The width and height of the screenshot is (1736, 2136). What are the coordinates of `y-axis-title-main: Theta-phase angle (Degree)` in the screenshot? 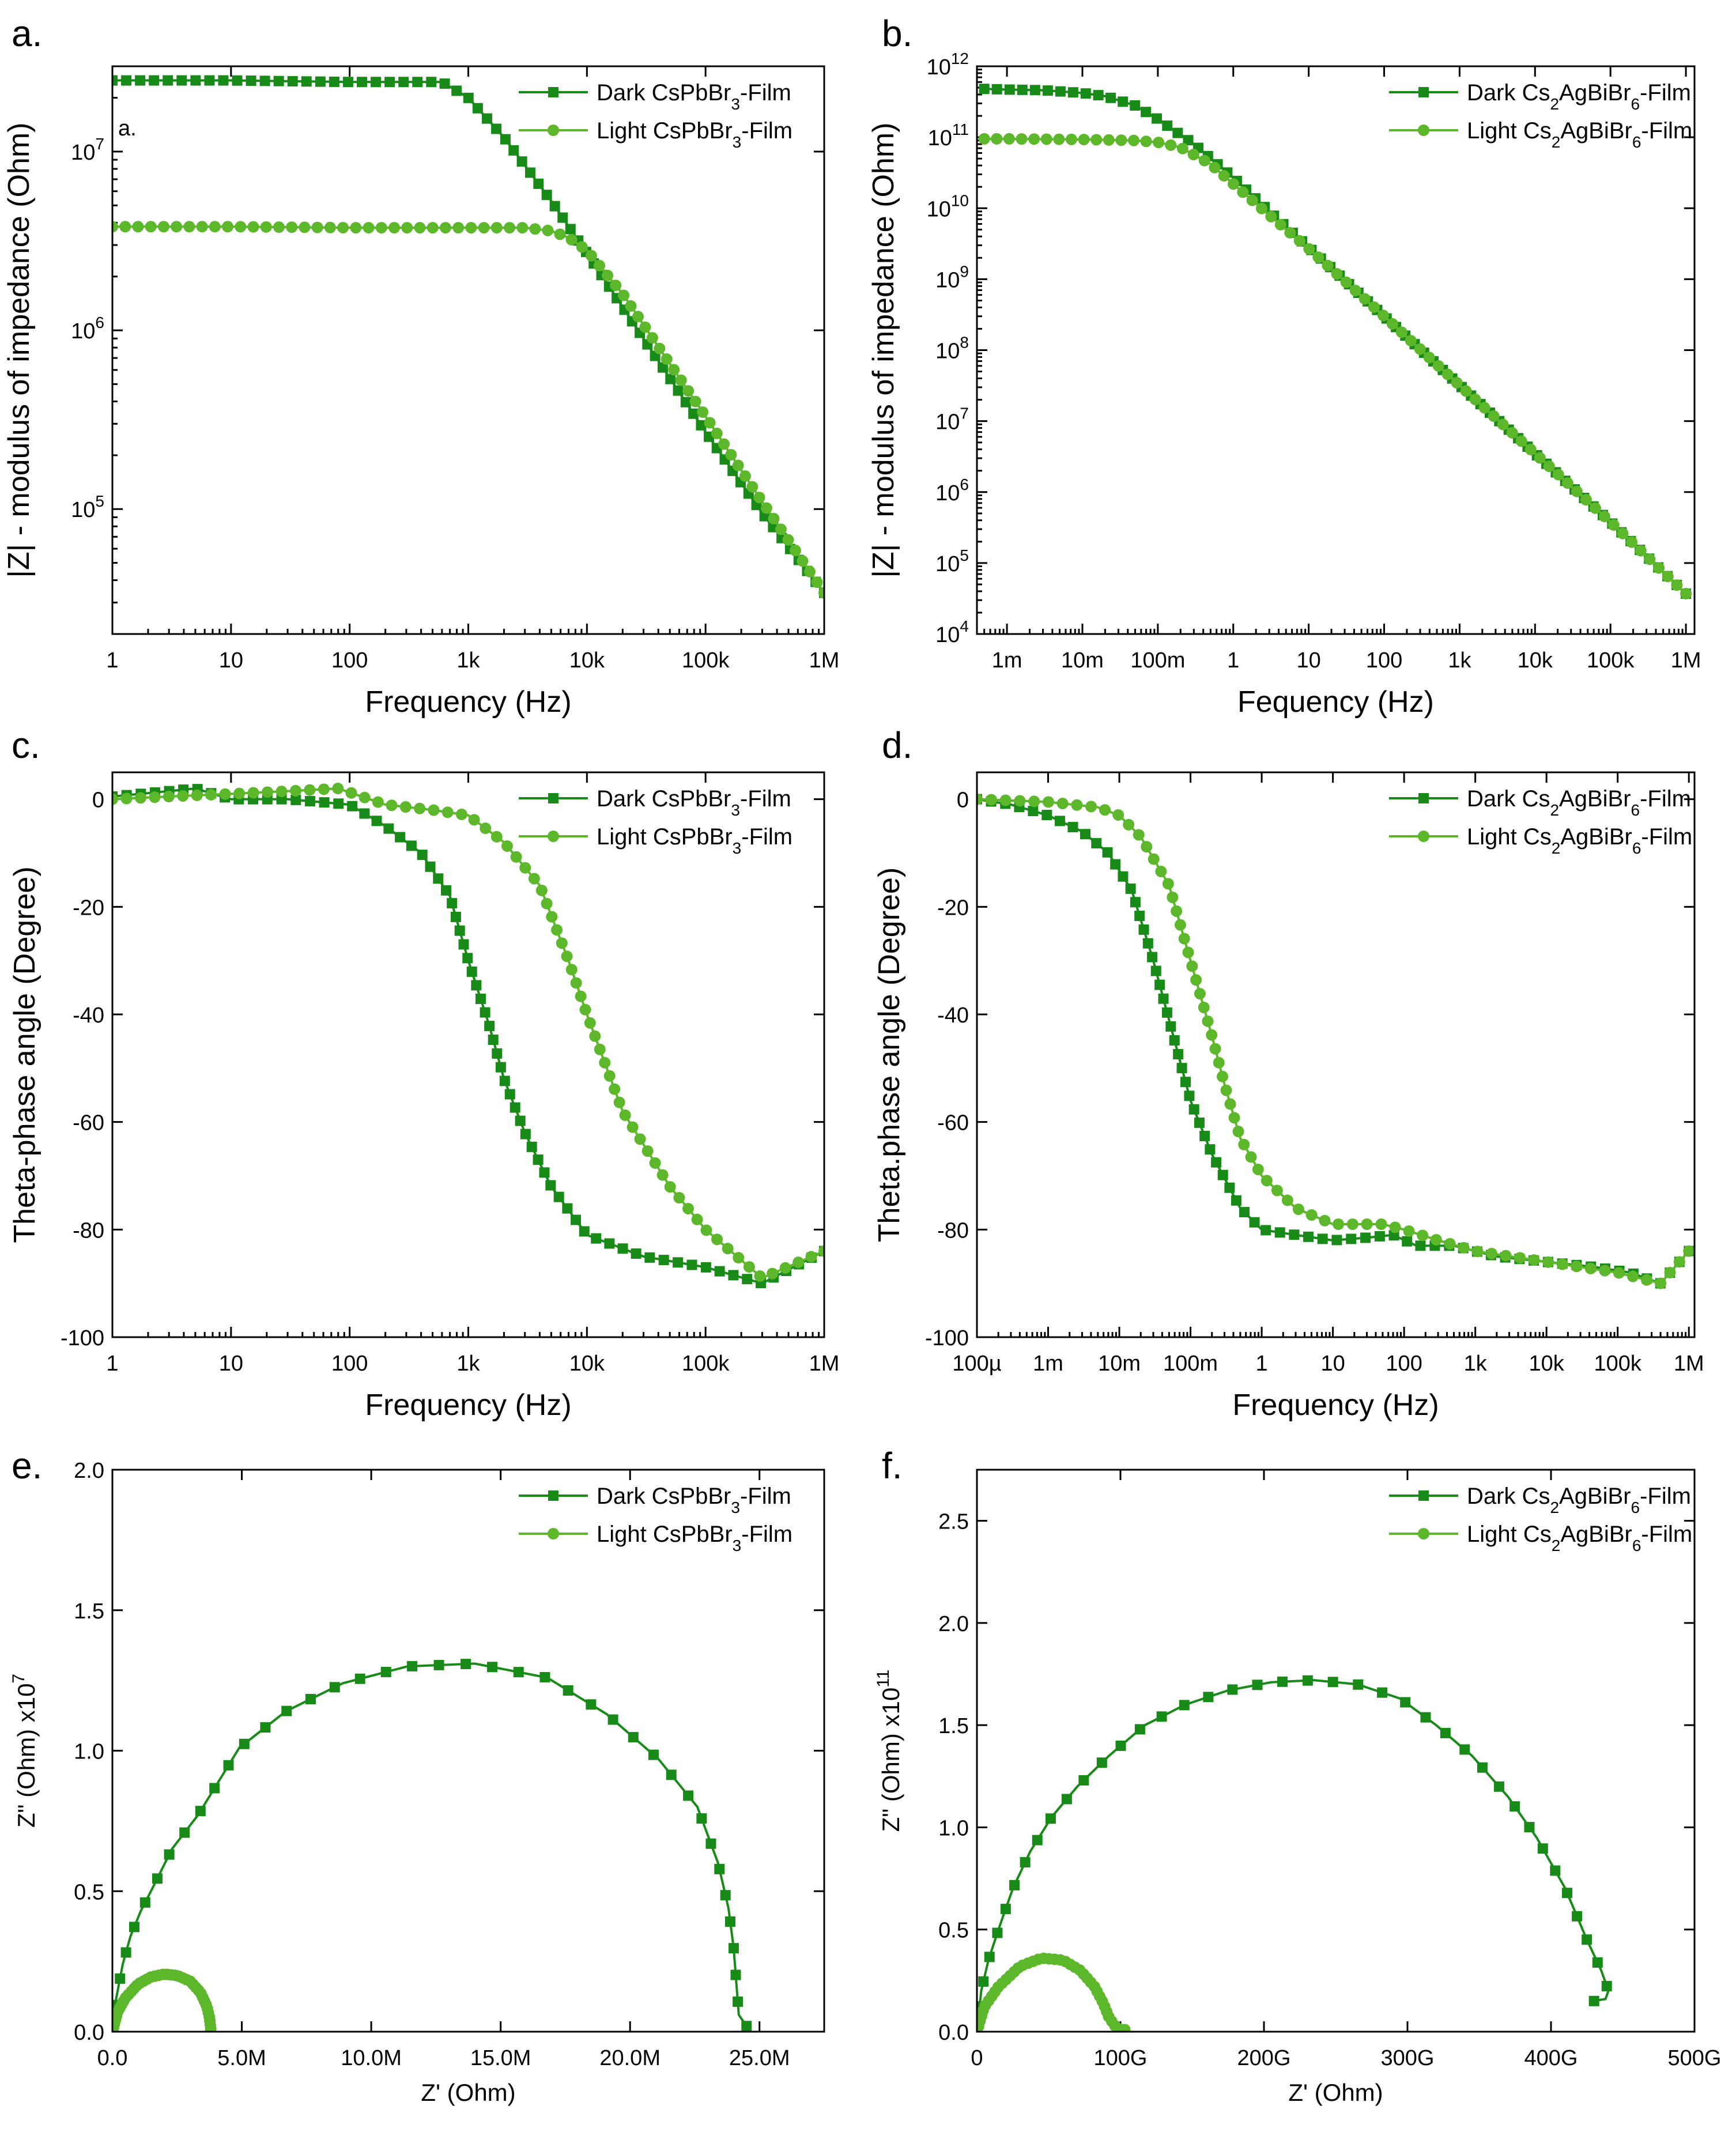 It's located at (24, 1054).